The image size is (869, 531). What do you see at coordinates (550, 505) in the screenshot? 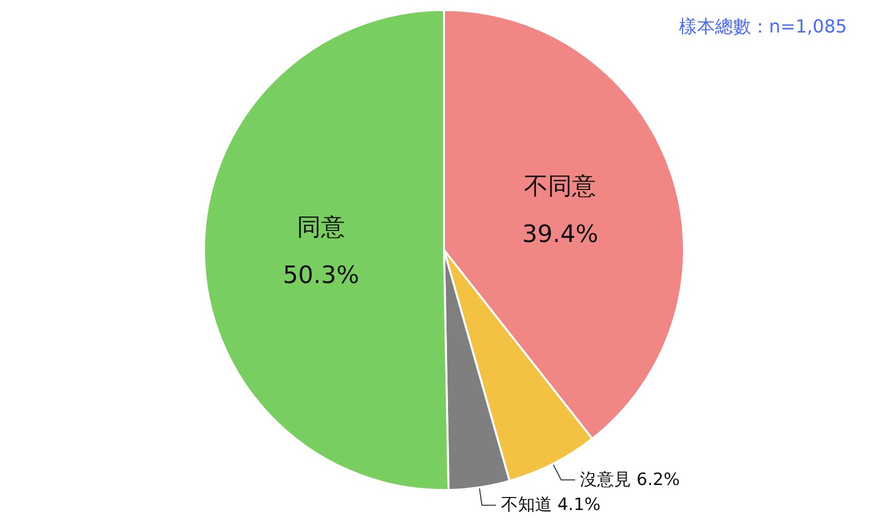
I see `slice-label: 不知道 4.1%` at bounding box center [550, 505].